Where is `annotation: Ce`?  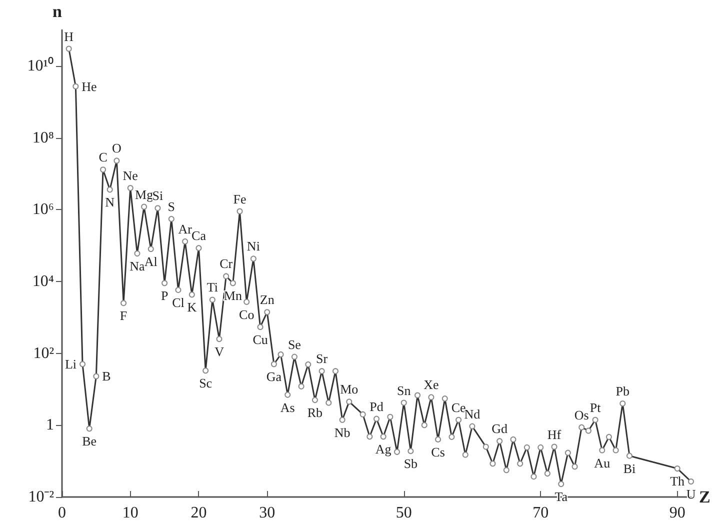
annotation: Ce is located at coordinates (458, 407).